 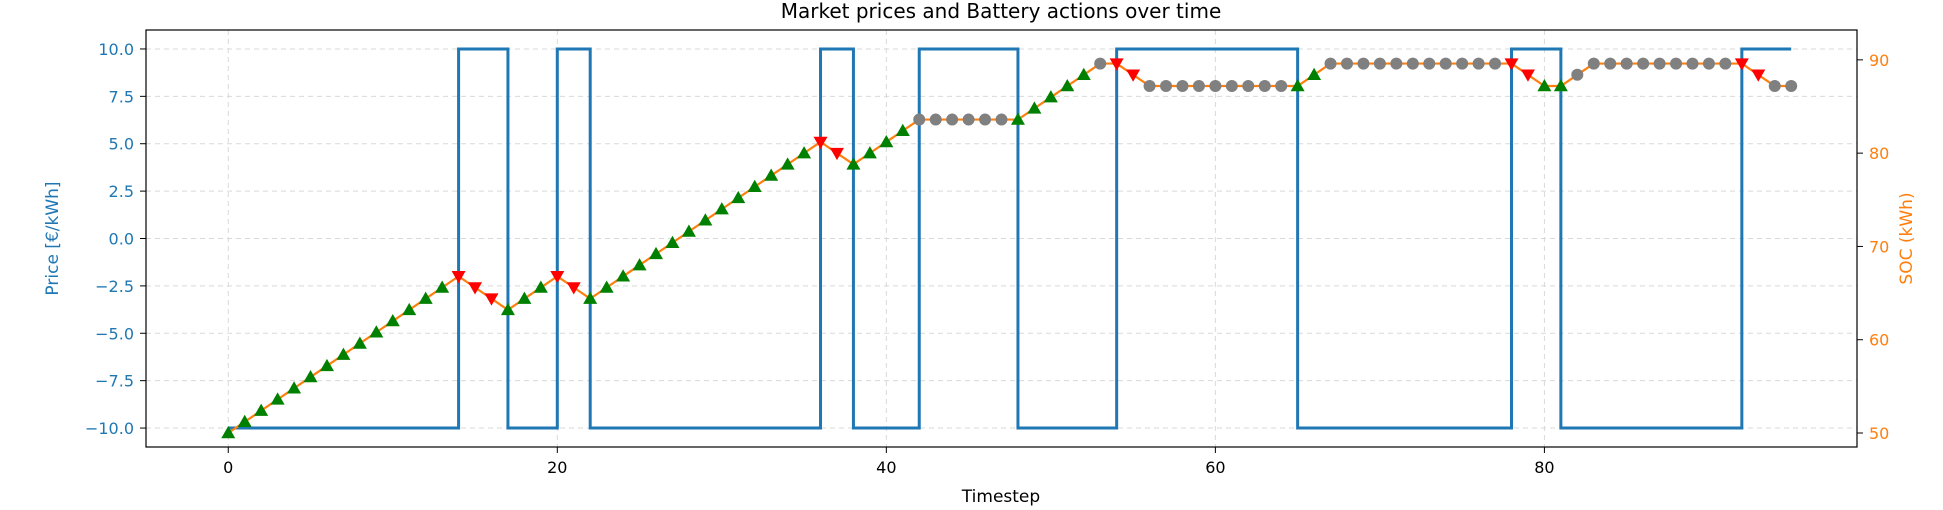 What do you see at coordinates (1879, 60) in the screenshot?
I see `y-right-tick-label: 90` at bounding box center [1879, 60].